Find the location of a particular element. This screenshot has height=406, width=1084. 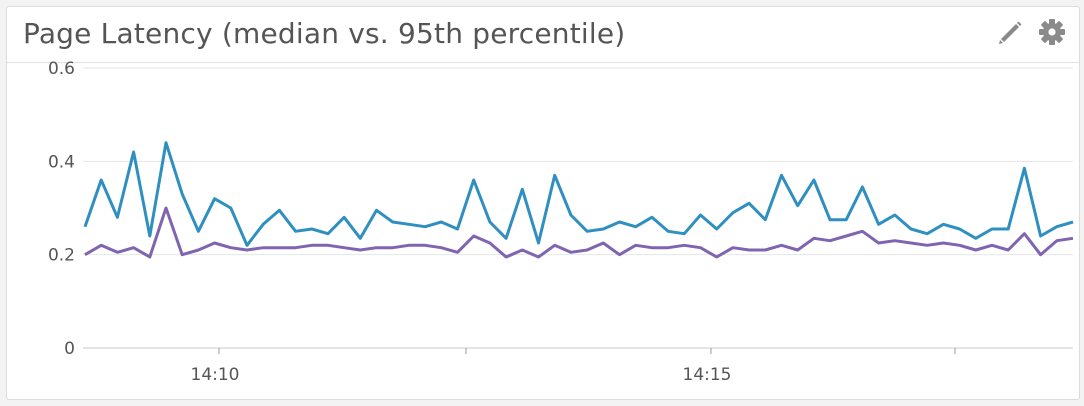

y-tick-label: 0.2 is located at coordinates (61, 256).